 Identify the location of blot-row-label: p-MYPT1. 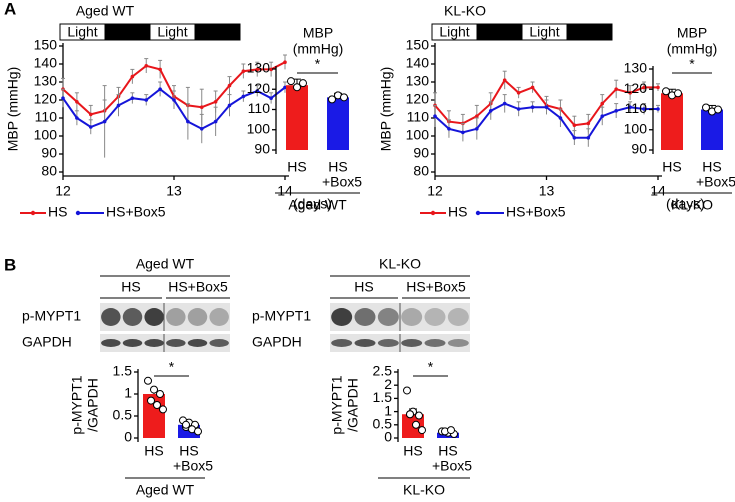
(281, 316).